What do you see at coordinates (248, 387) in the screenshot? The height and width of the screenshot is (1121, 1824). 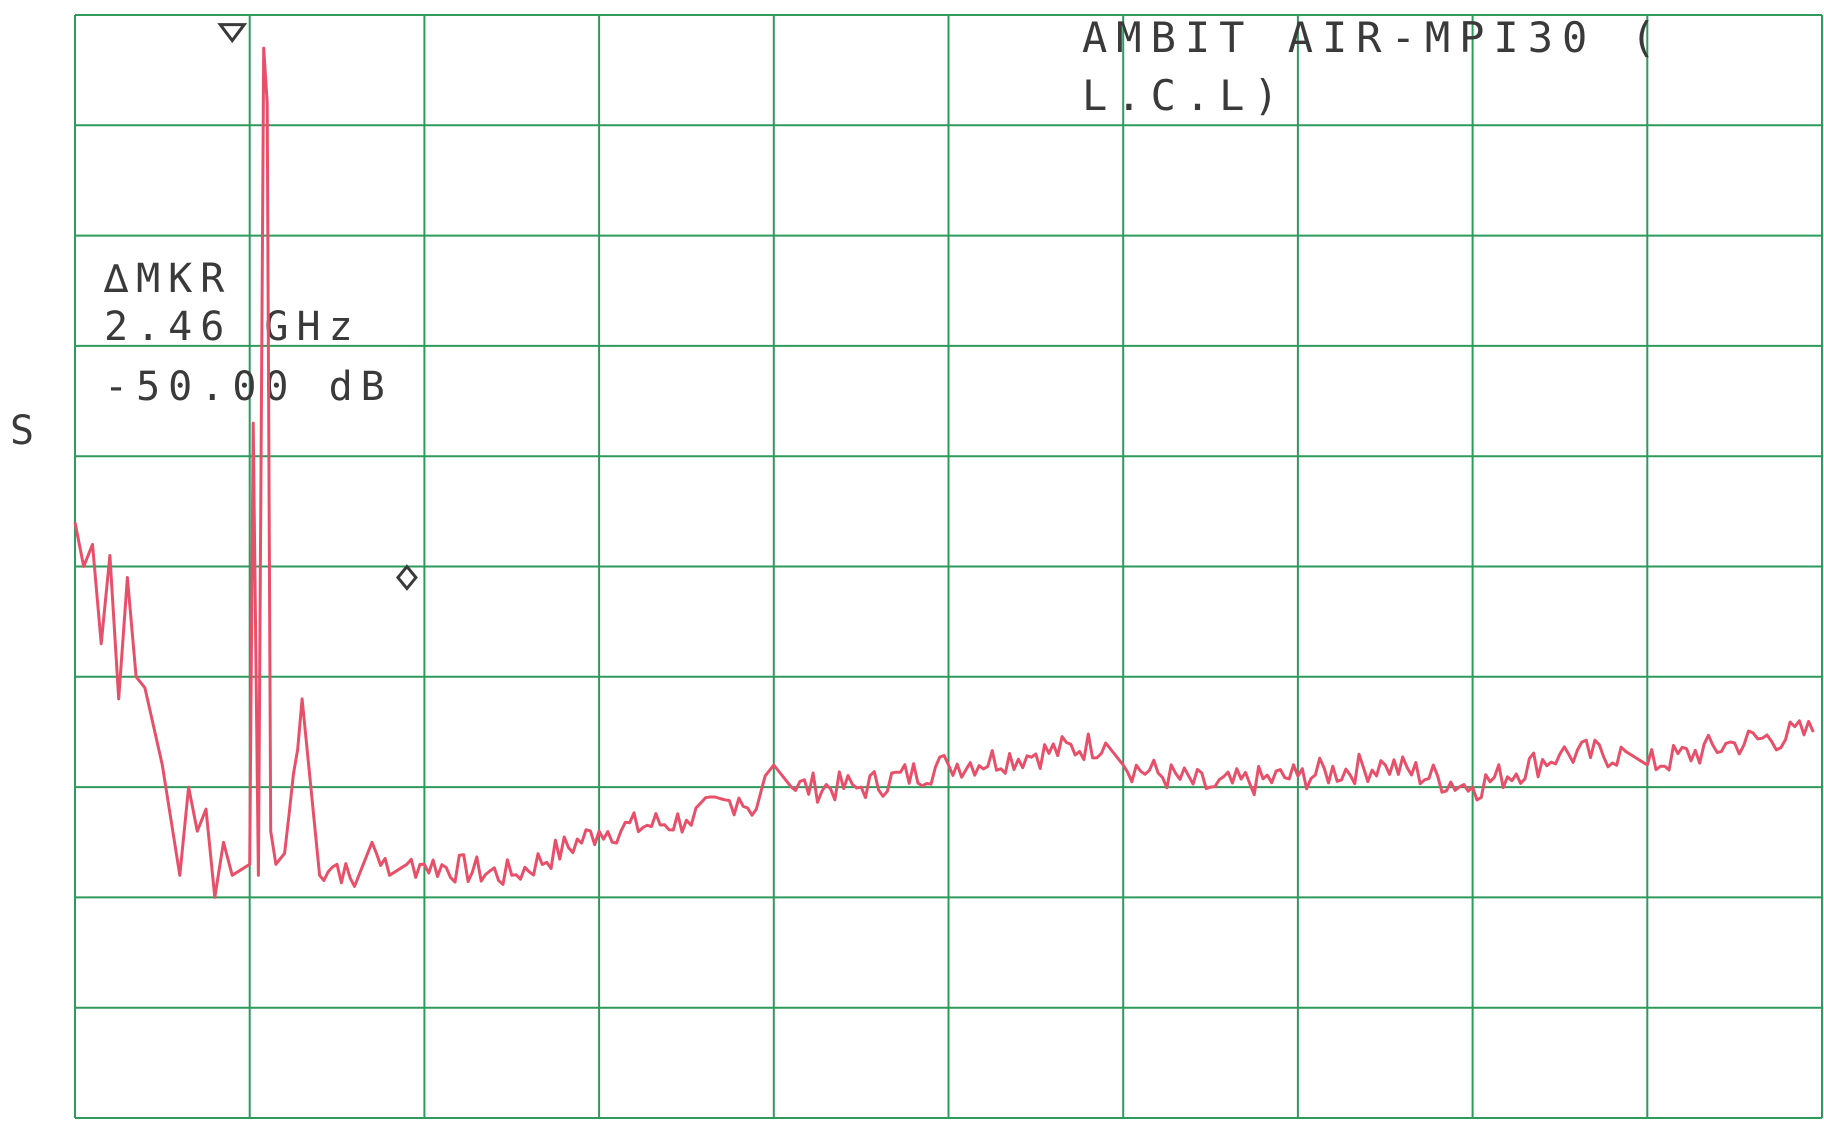 I see `marker-level-readout: -50.00 dB` at bounding box center [248, 387].